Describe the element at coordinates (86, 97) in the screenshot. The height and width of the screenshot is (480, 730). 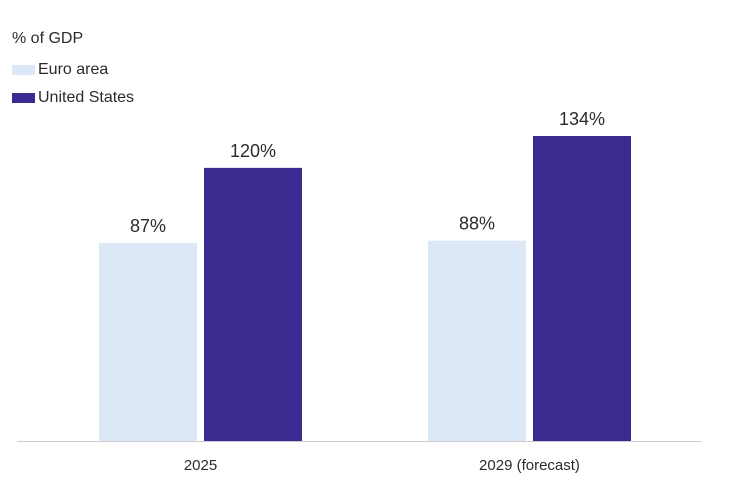
I see `legend-label-united-states: United States` at that location.